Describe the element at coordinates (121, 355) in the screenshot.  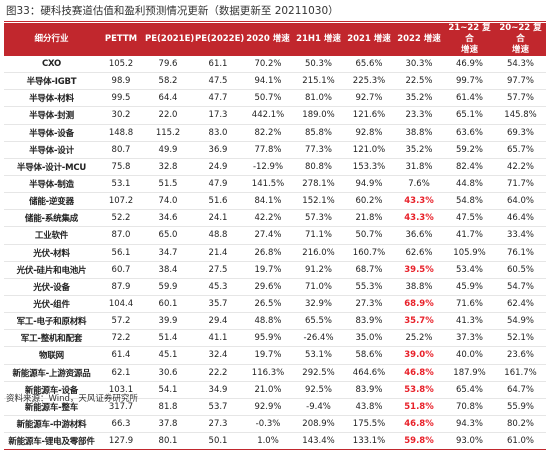
I see `value-cell: 61.4` at that location.